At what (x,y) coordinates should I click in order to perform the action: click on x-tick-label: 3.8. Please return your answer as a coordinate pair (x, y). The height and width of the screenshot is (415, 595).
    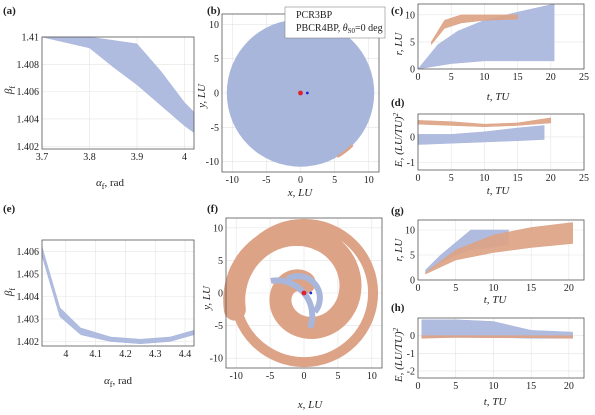
    Looking at the image, I should click on (89, 157).